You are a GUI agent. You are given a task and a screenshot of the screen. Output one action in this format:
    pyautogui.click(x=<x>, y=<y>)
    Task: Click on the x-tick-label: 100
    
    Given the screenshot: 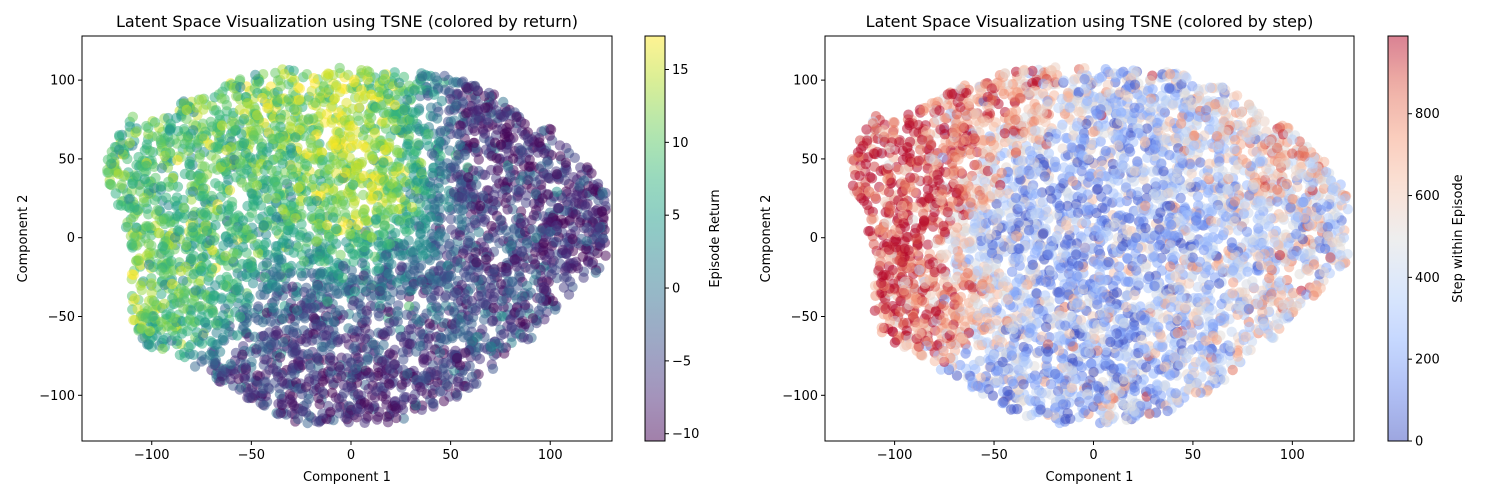 What is the action you would take?
    pyautogui.click(x=550, y=455)
    